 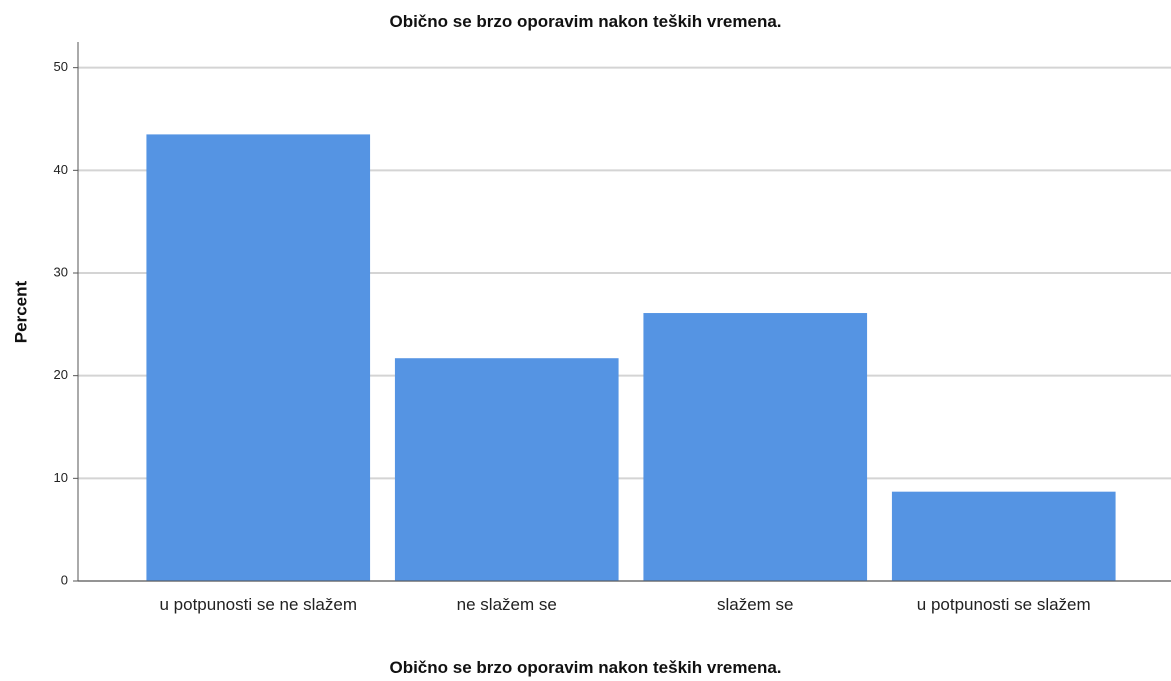 I want to click on y-axis-label: Percent, so click(x=20, y=311).